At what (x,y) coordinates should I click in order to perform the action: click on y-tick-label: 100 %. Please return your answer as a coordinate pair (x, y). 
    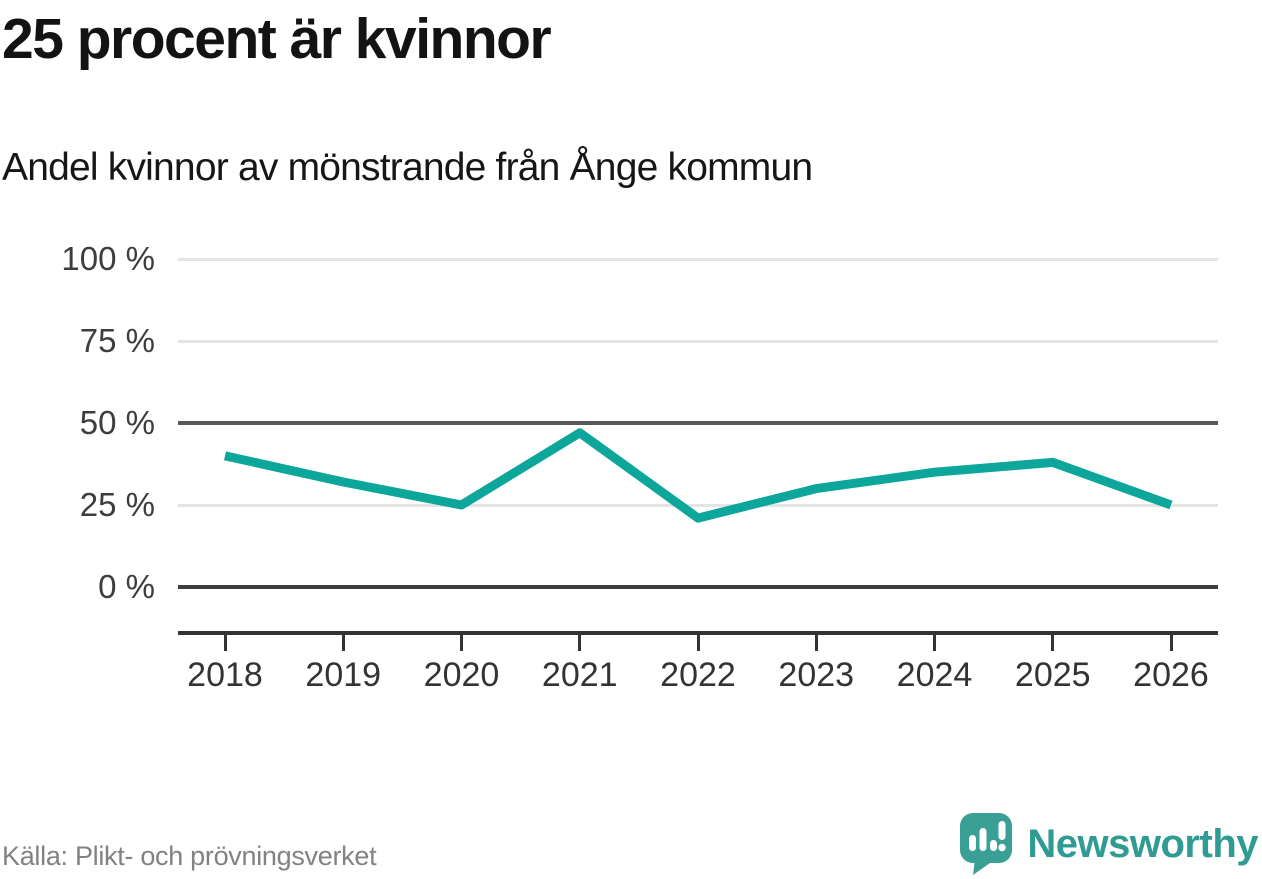
    Looking at the image, I should click on (108, 258).